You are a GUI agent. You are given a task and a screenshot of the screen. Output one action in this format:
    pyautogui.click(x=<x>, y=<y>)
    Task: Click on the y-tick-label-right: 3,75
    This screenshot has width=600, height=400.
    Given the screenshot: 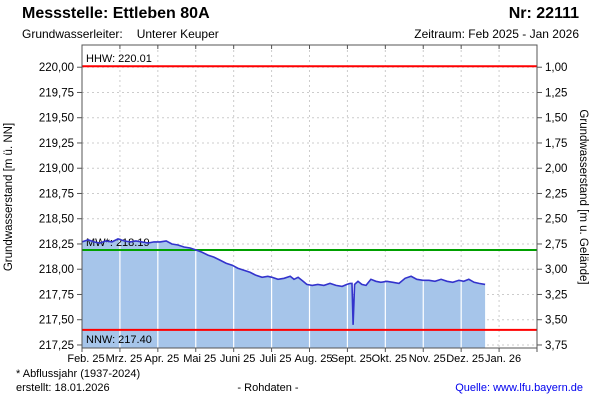 What is the action you would take?
    pyautogui.click(x=556, y=346)
    